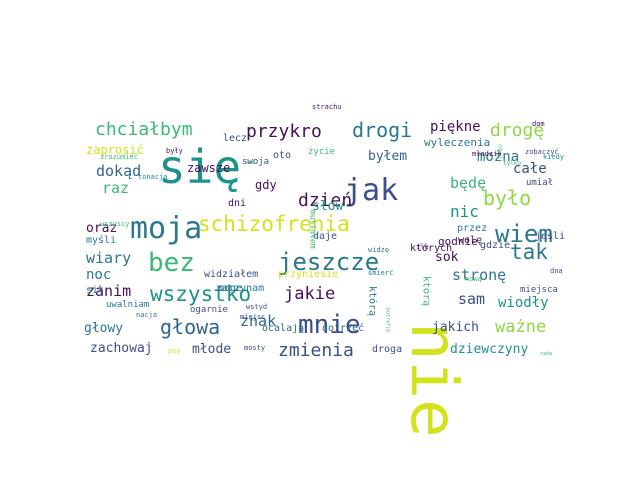  What do you see at coordinates (115, 224) in the screenshot?
I see `cloud-word: wszyscy` at bounding box center [115, 224].